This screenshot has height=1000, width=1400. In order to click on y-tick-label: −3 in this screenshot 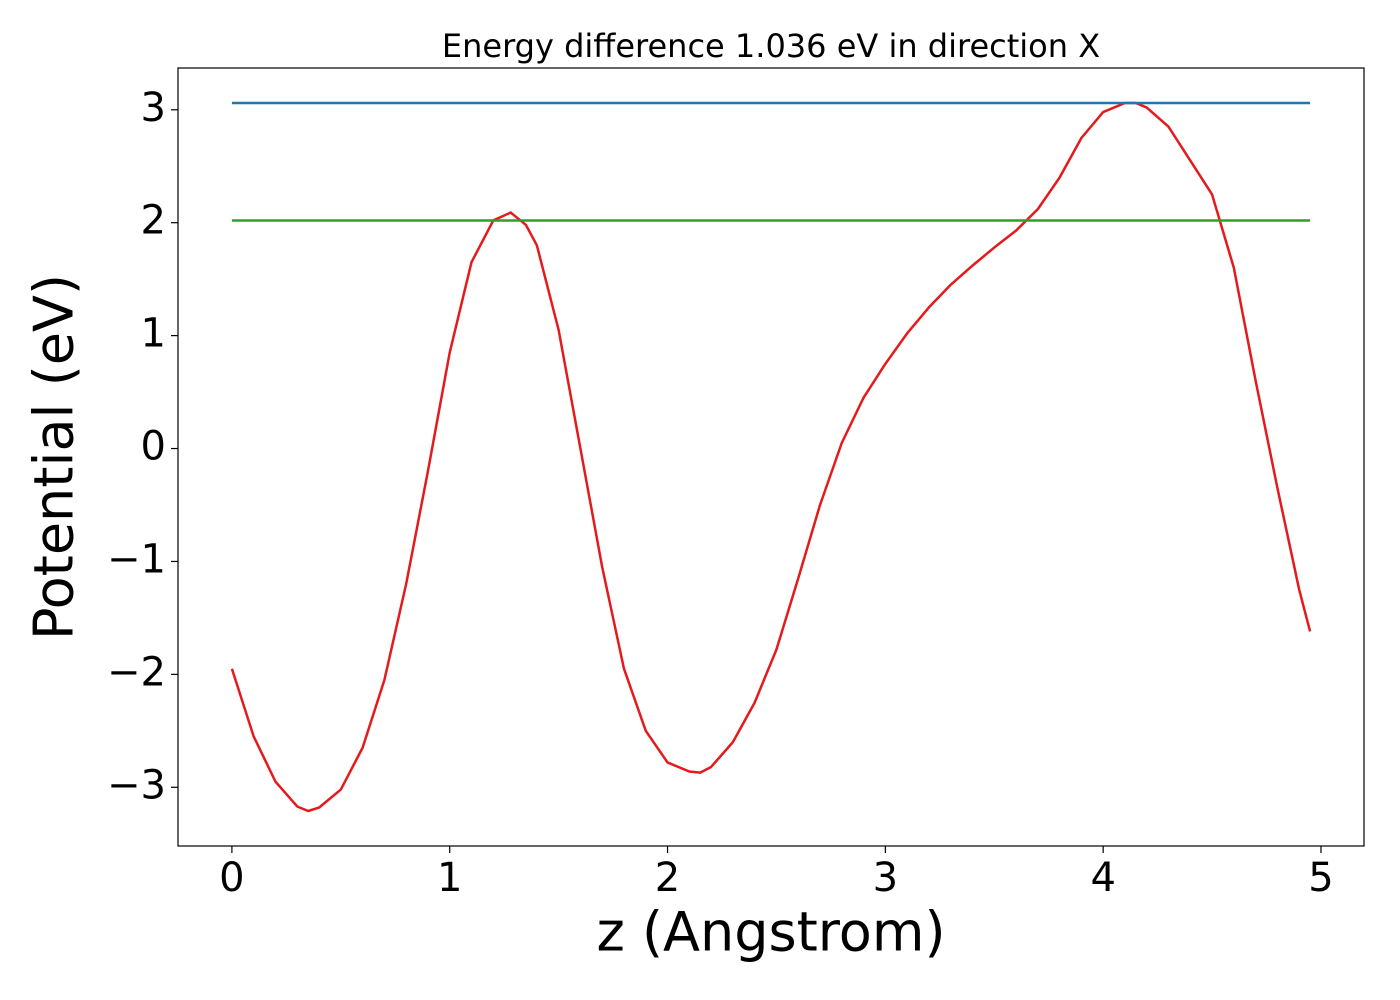, I will do `click(136, 785)`.